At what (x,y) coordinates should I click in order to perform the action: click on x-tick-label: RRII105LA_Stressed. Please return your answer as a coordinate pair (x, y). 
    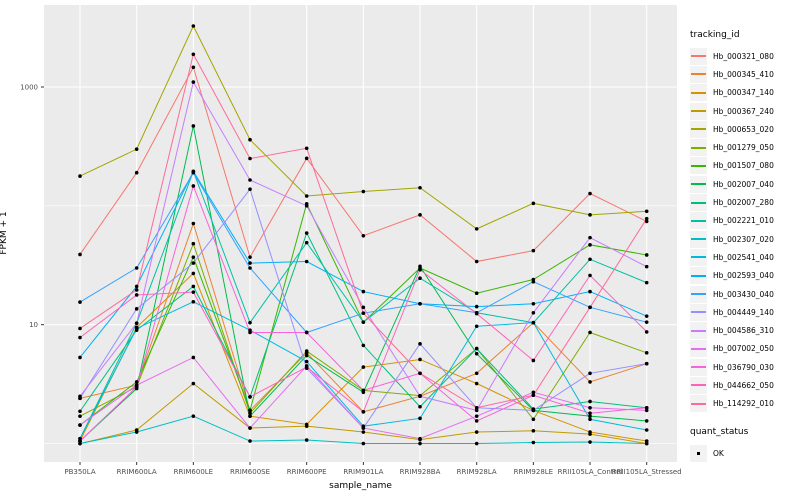
    Looking at the image, I should click on (647, 472).